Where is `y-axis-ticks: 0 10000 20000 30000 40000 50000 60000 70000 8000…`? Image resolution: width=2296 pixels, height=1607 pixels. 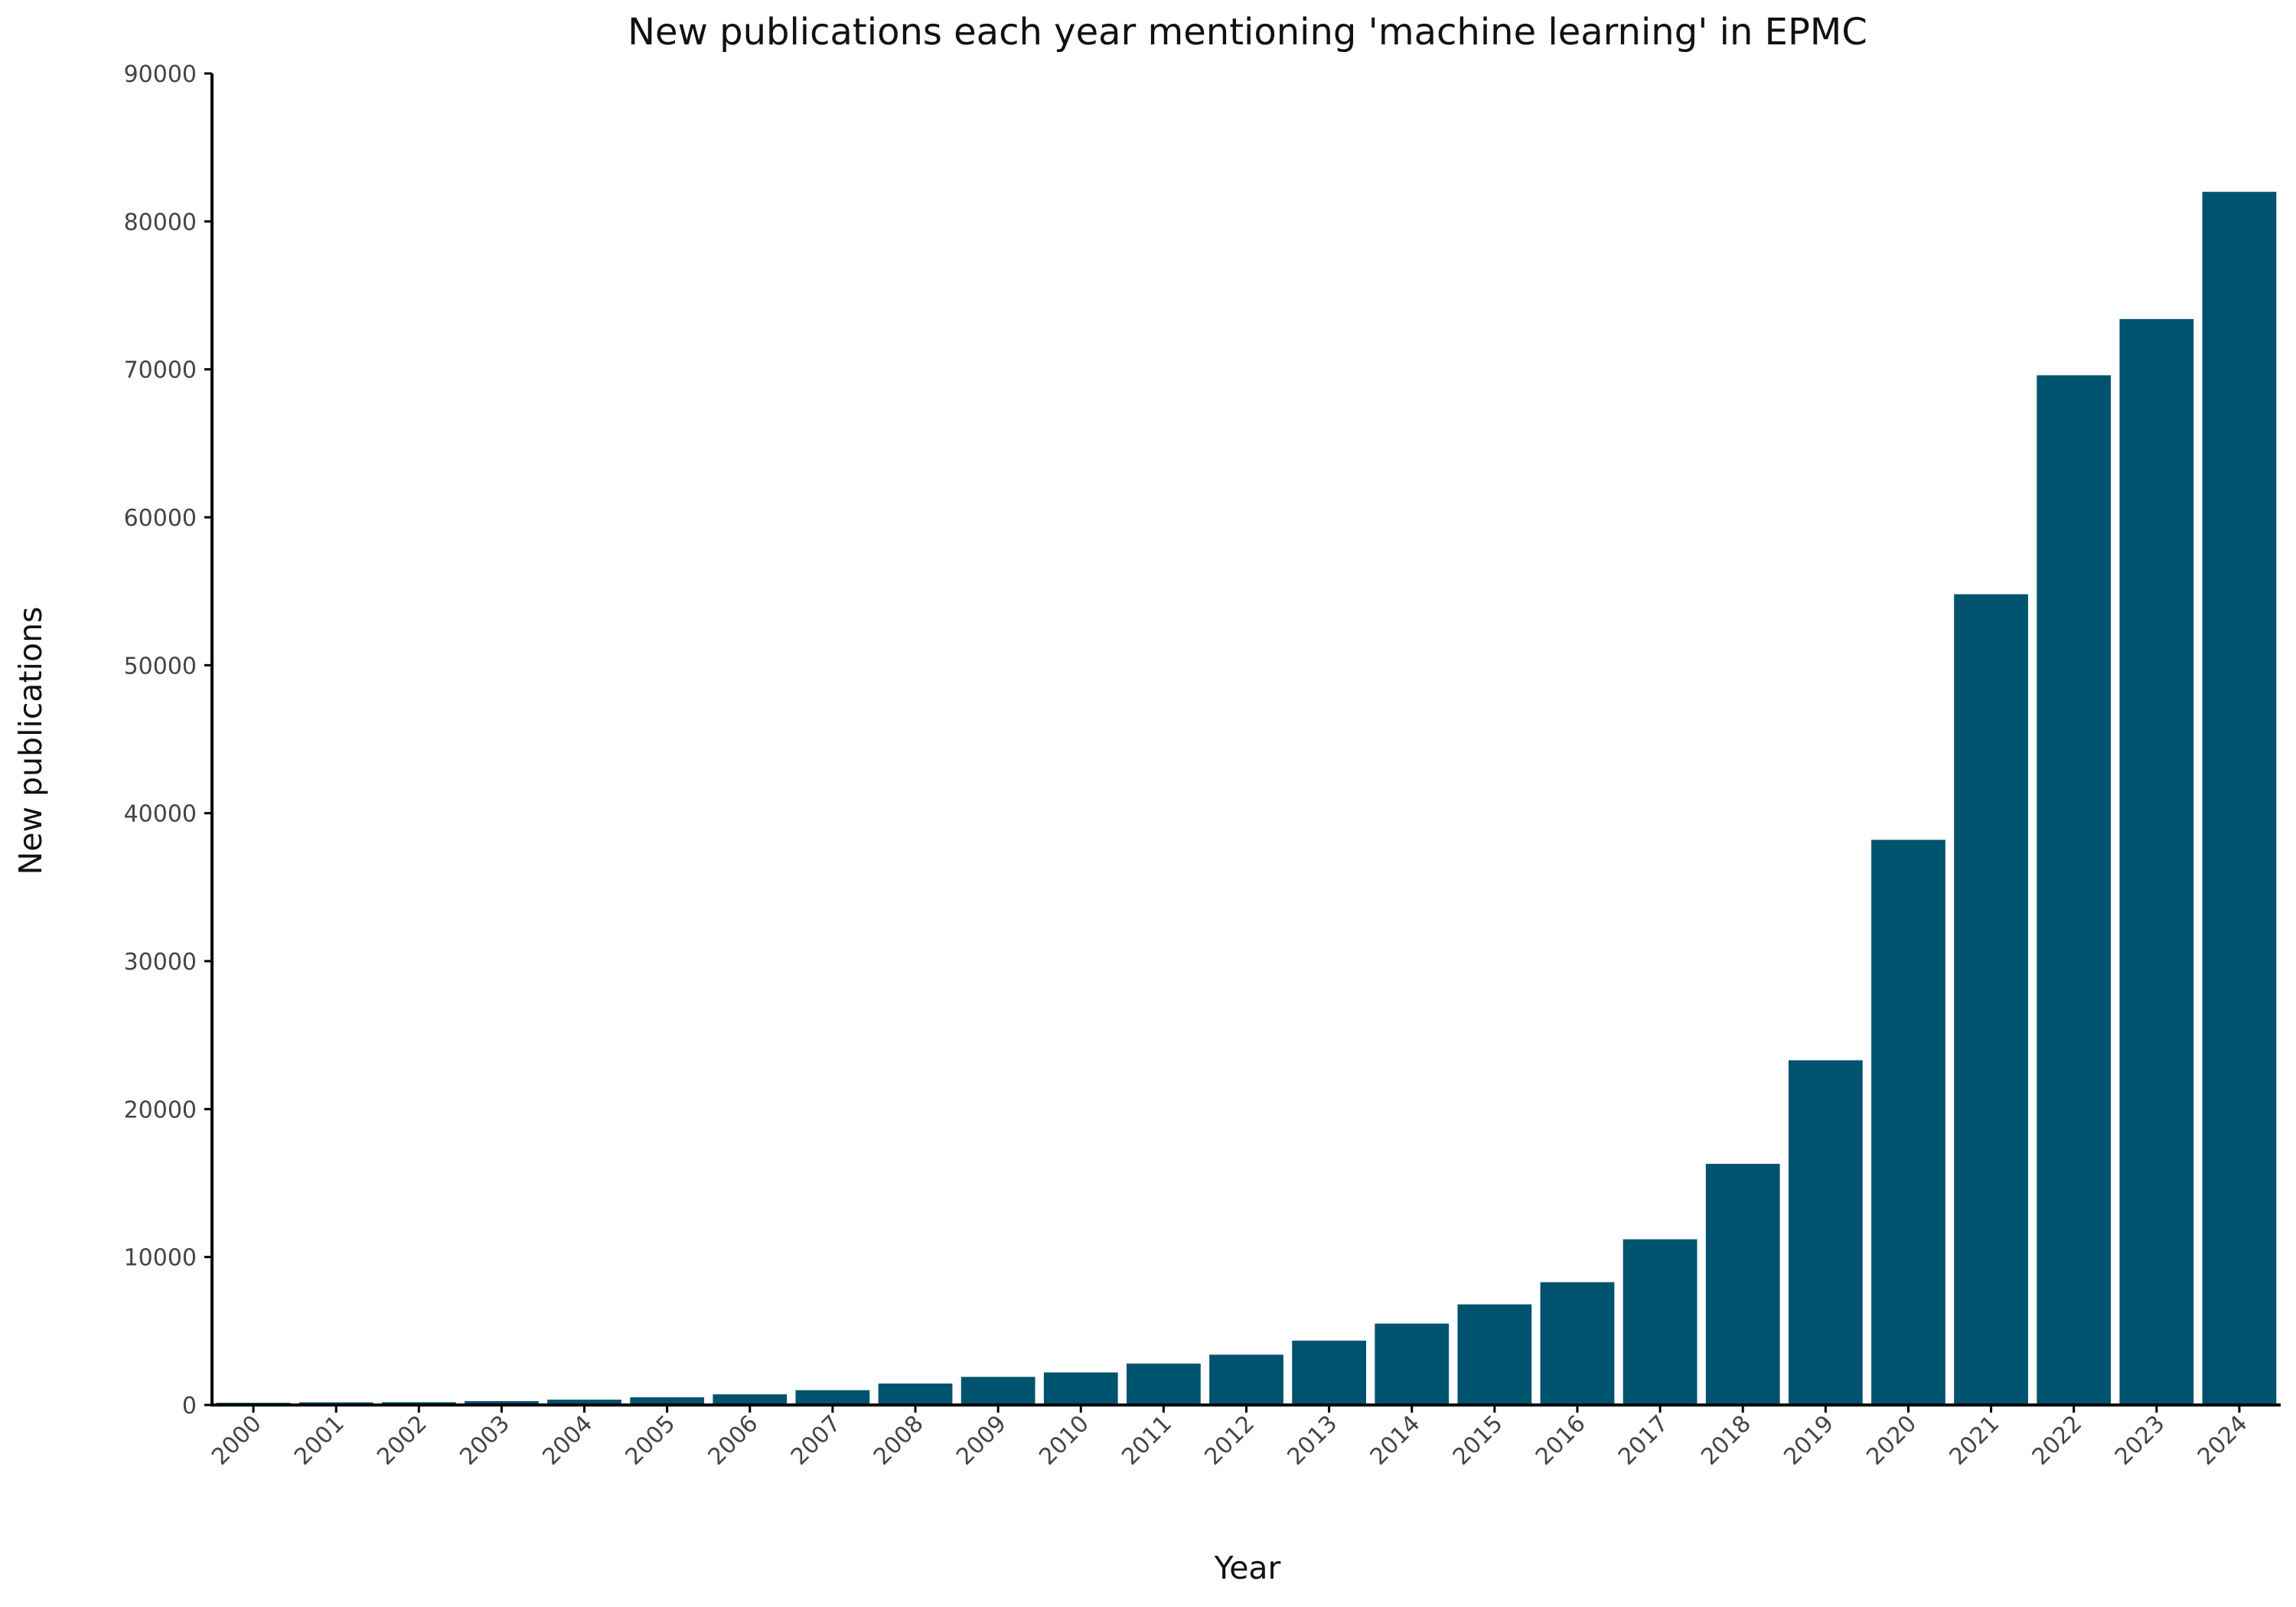
y-axis-ticks: 0 10000 20000 30000 40000 50000 60000 70000 8000… is located at coordinates (168, 740).